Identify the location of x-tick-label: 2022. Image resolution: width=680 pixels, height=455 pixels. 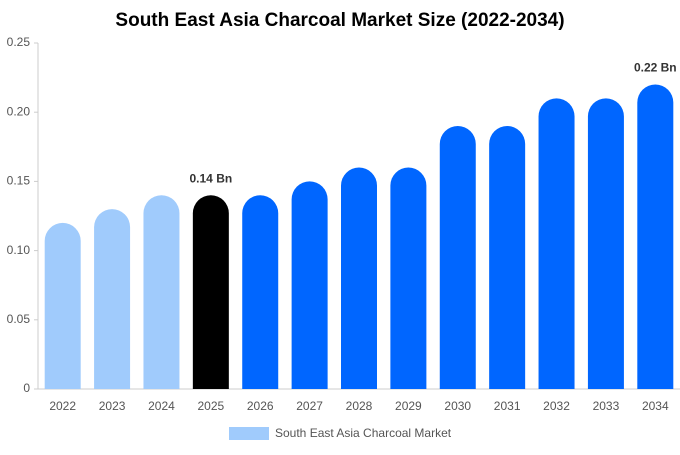
(62, 406).